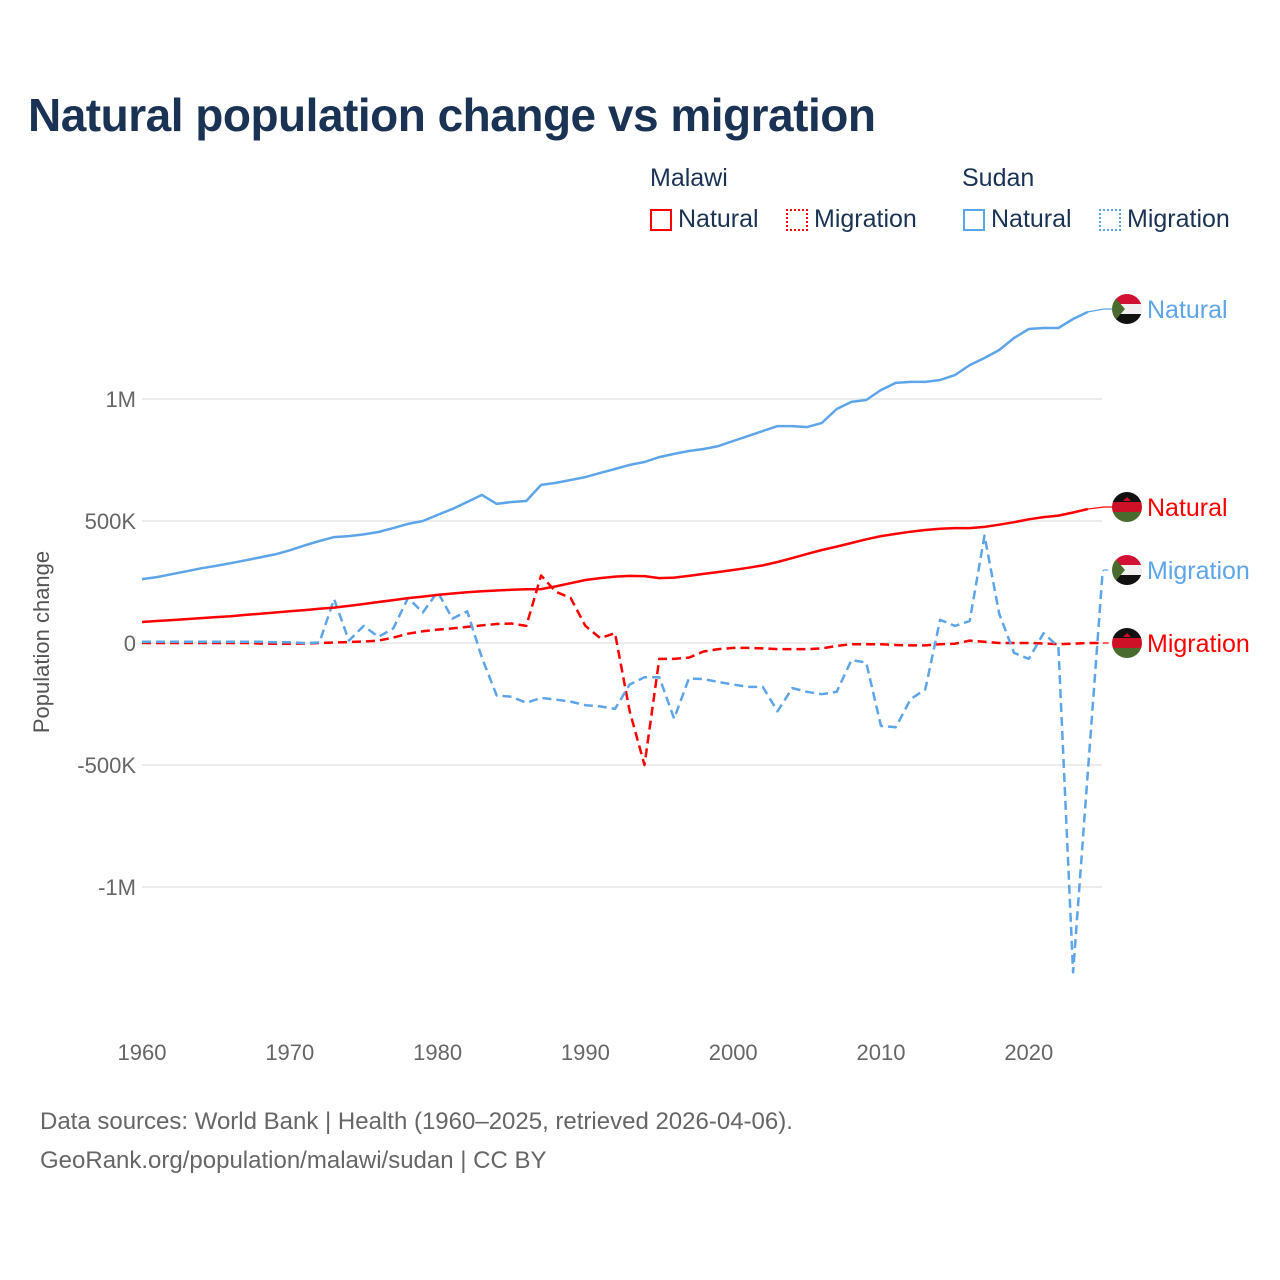  What do you see at coordinates (622, 670) in the screenshot?
I see `series-line-malawi-migration` at bounding box center [622, 670].